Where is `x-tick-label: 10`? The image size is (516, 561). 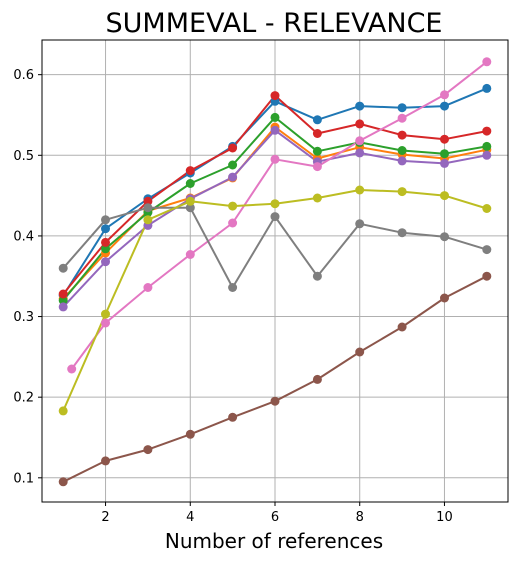 x-tick-label: 10 is located at coordinates (444, 517).